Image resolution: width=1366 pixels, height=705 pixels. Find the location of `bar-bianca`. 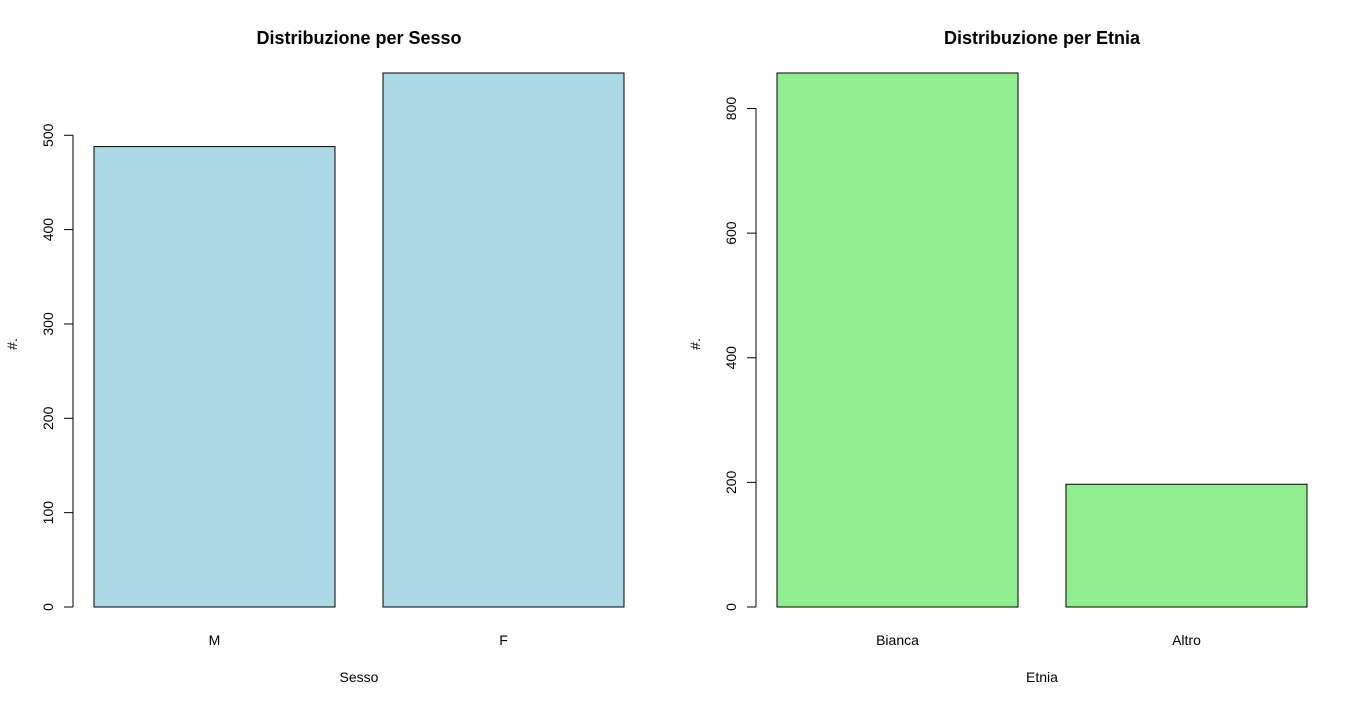

bar-bianca is located at coordinates (897, 340).